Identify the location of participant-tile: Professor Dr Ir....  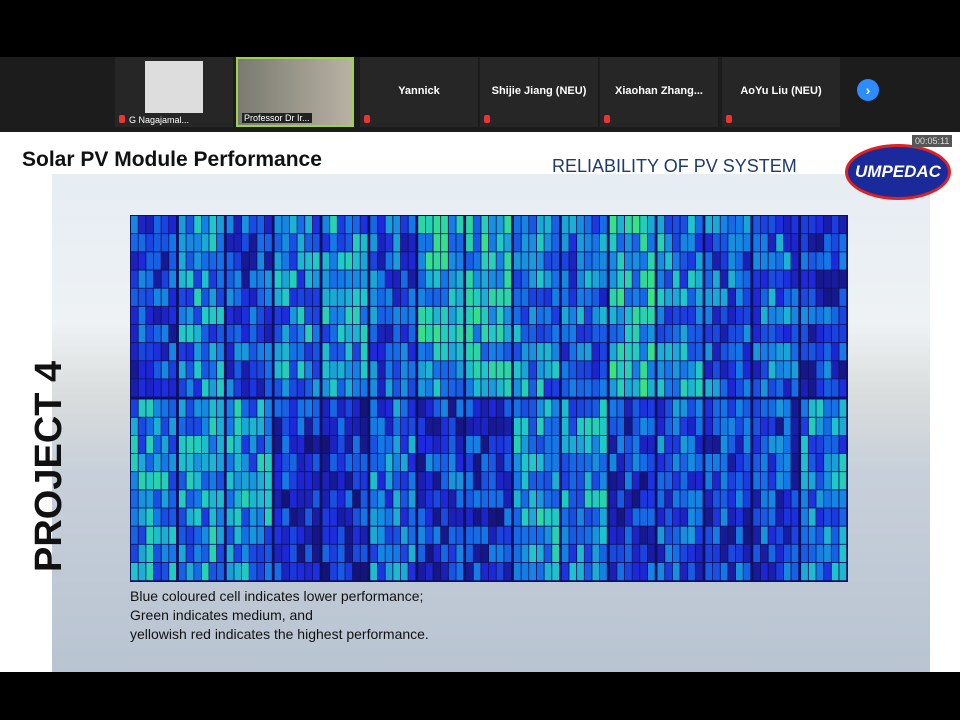
(295, 92).